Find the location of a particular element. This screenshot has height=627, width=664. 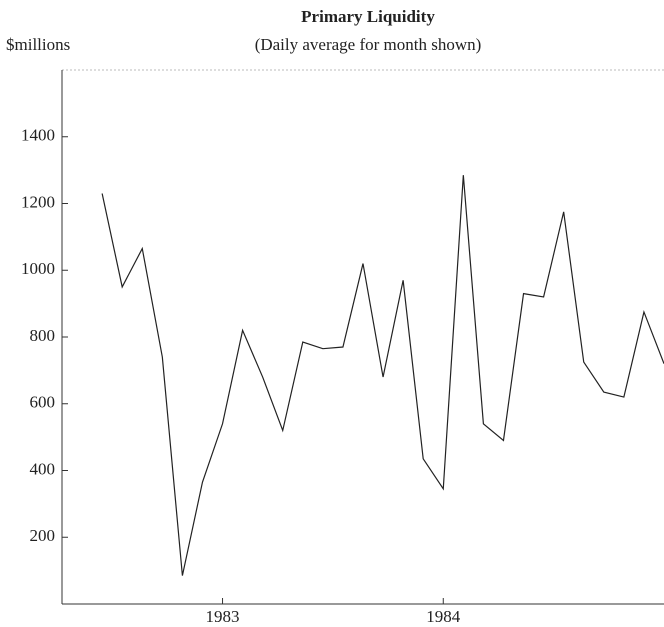

y-tick-label: 800 is located at coordinates (43, 335).